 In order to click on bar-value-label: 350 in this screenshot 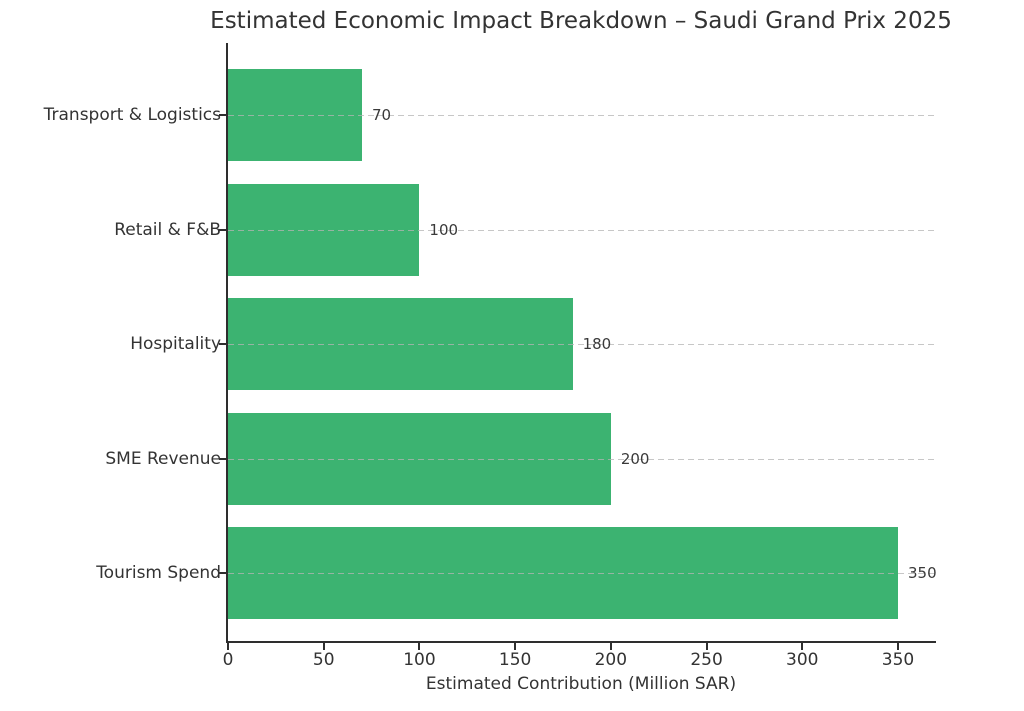, I will do `click(922, 573)`.